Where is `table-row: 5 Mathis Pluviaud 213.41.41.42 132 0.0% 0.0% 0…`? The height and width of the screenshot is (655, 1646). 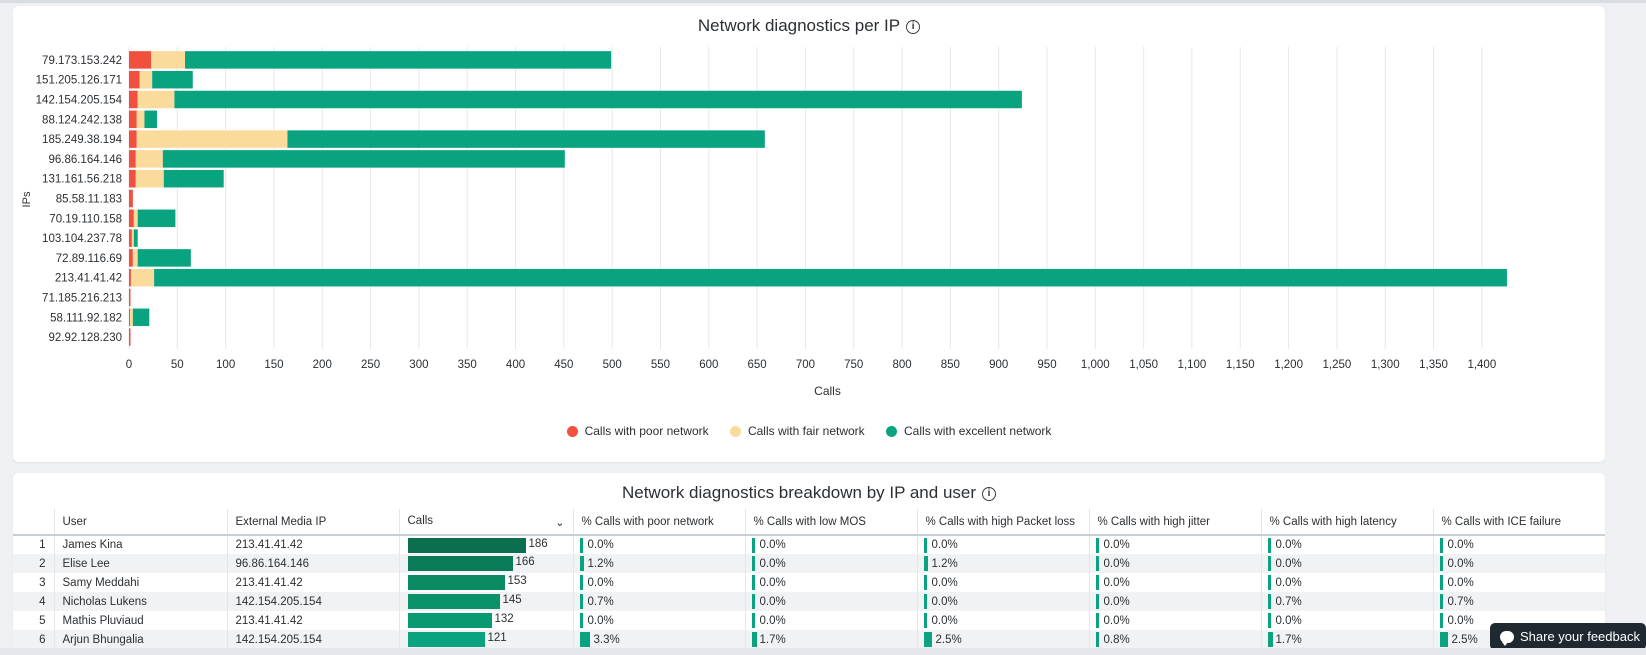 table-row: 5 Mathis Pluviaud 213.41.41.42 132 0.0% 0.0% 0… is located at coordinates (809, 620).